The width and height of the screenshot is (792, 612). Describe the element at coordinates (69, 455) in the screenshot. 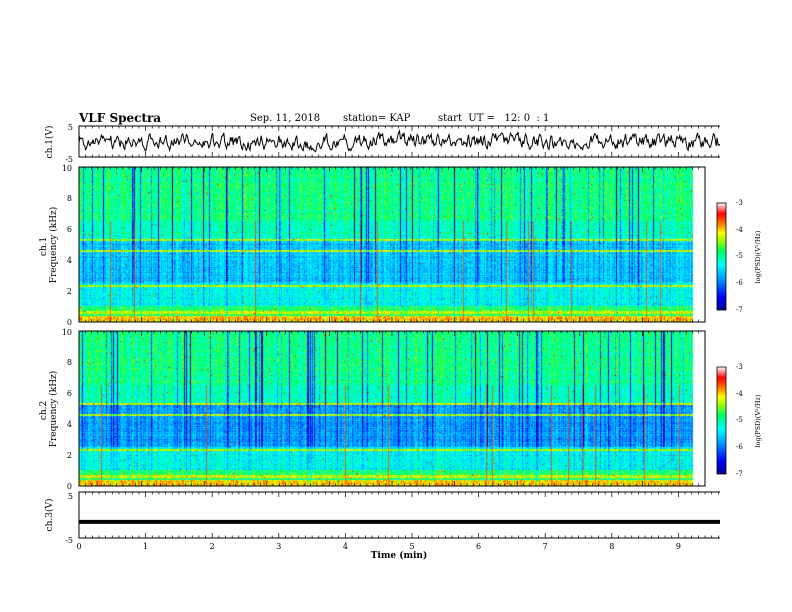

I see `ch2-spec-ytick-2: 2` at that location.